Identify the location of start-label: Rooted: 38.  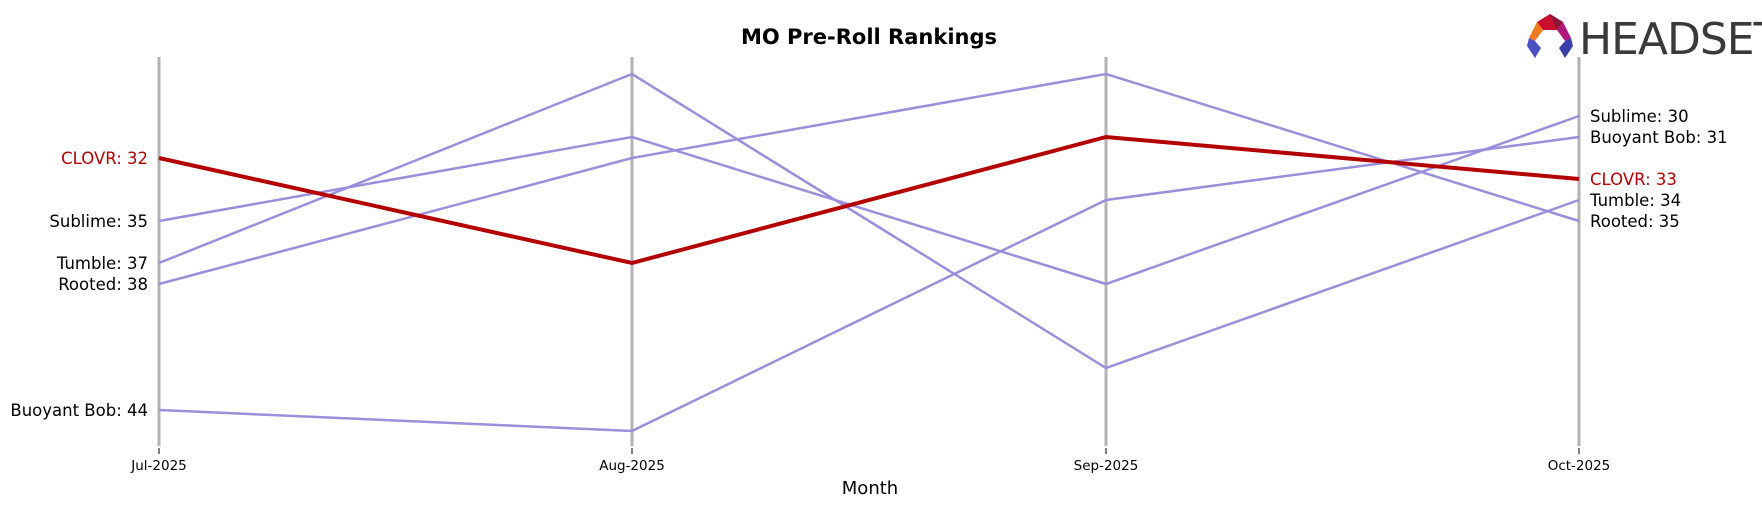
(103, 284).